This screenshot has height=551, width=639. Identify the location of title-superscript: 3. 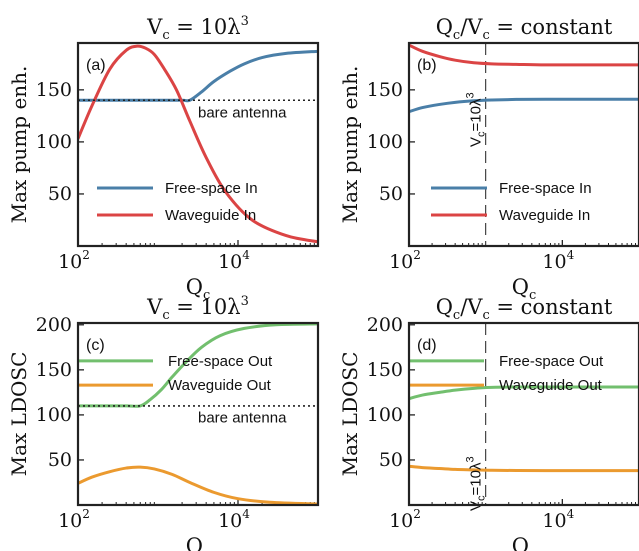
(245, 21).